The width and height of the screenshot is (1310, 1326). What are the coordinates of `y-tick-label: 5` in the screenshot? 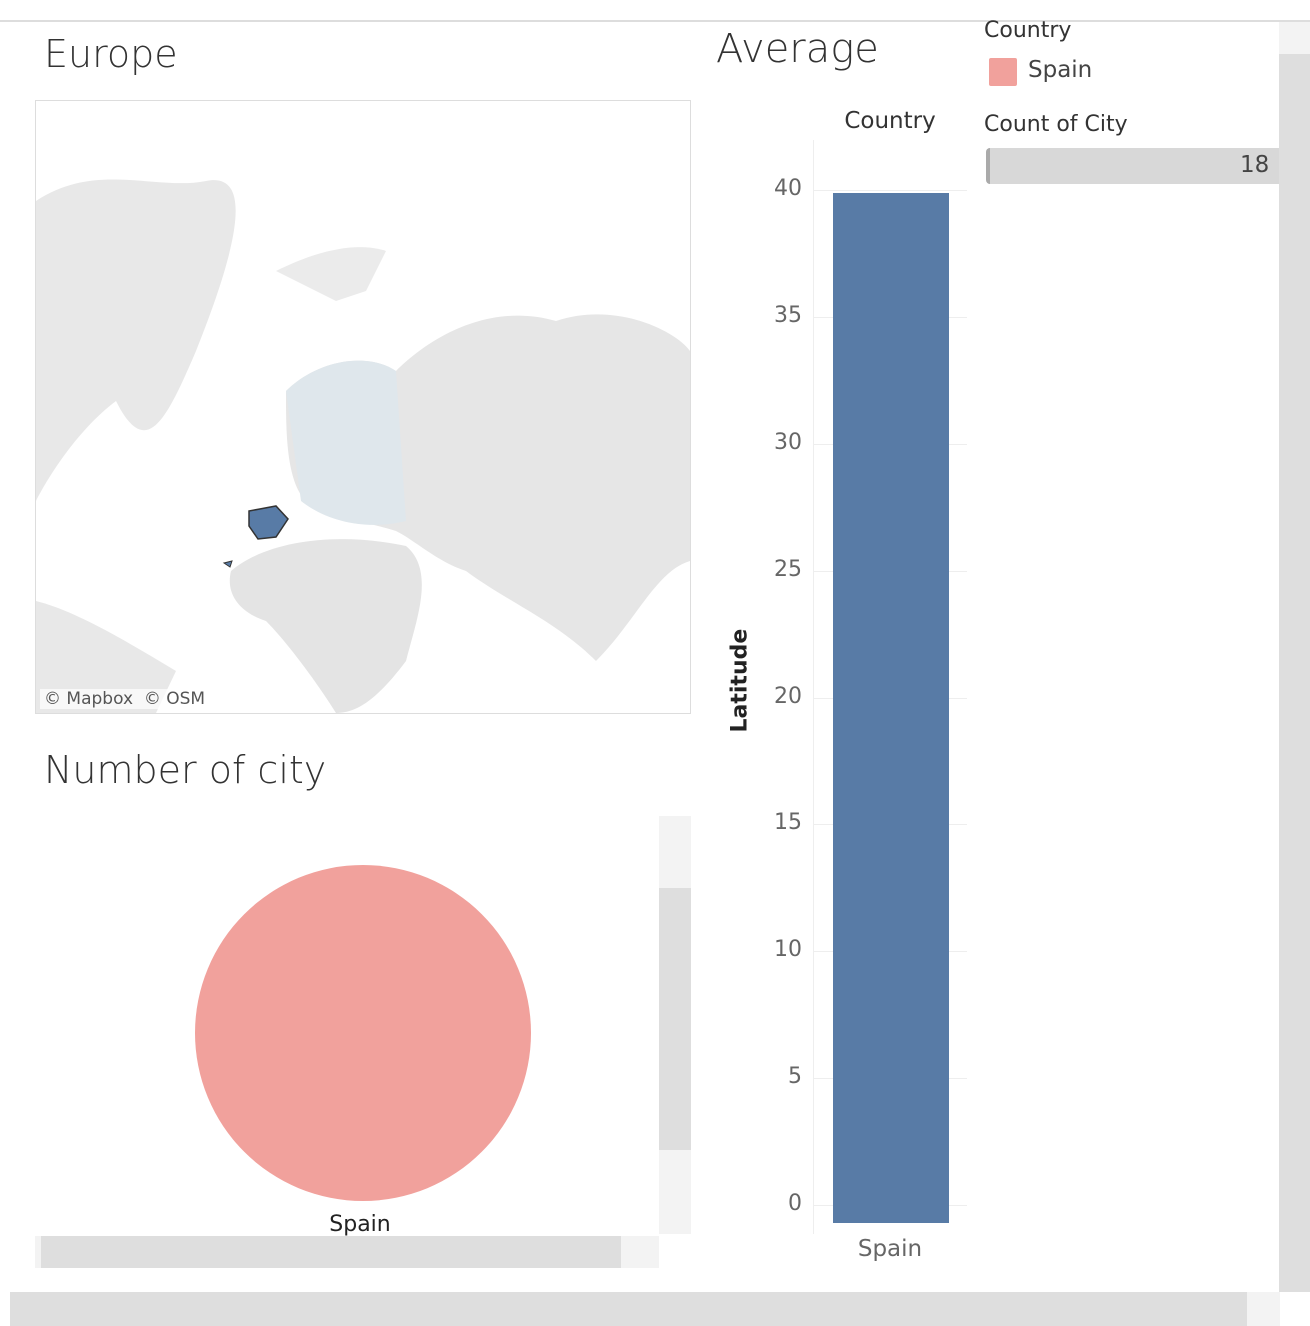 It's located at (795, 1077).